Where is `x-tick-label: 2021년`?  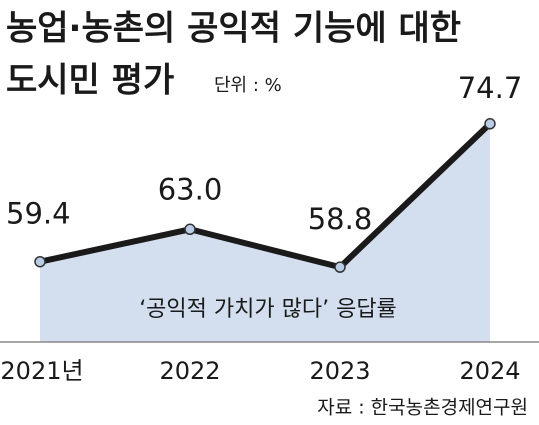 x-tick-label: 2021년 is located at coordinates (41, 371).